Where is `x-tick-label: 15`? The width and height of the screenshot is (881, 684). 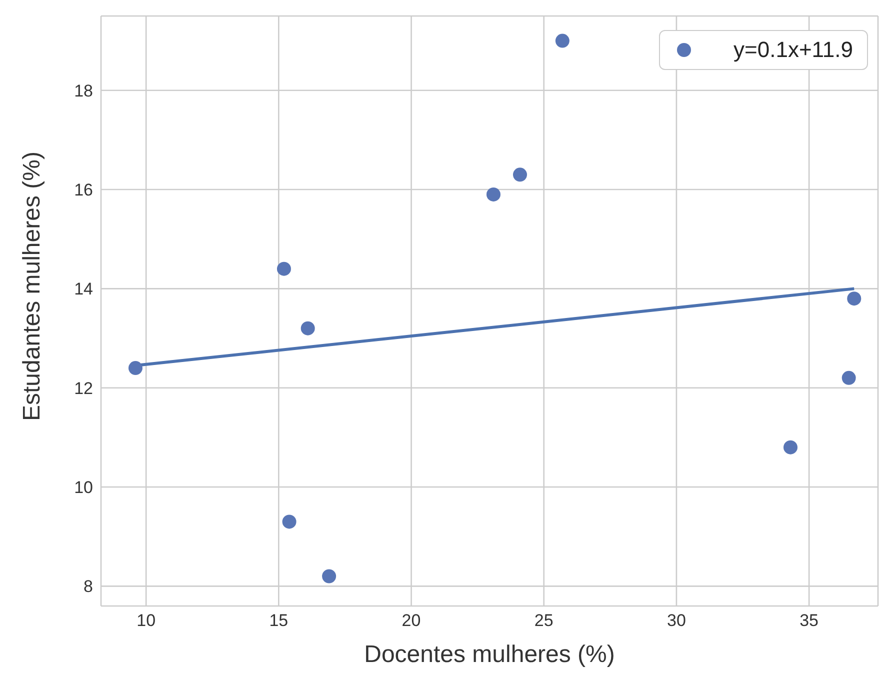 x-tick-label: 15 is located at coordinates (278, 620).